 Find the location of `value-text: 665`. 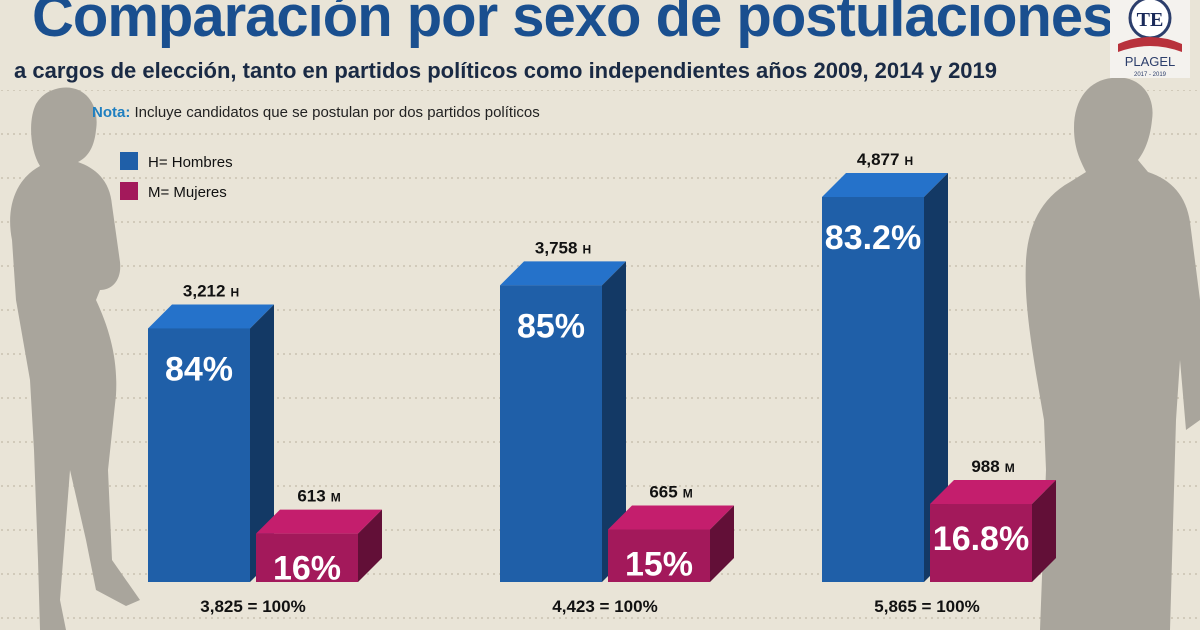

value-text: 665 is located at coordinates (663, 492).